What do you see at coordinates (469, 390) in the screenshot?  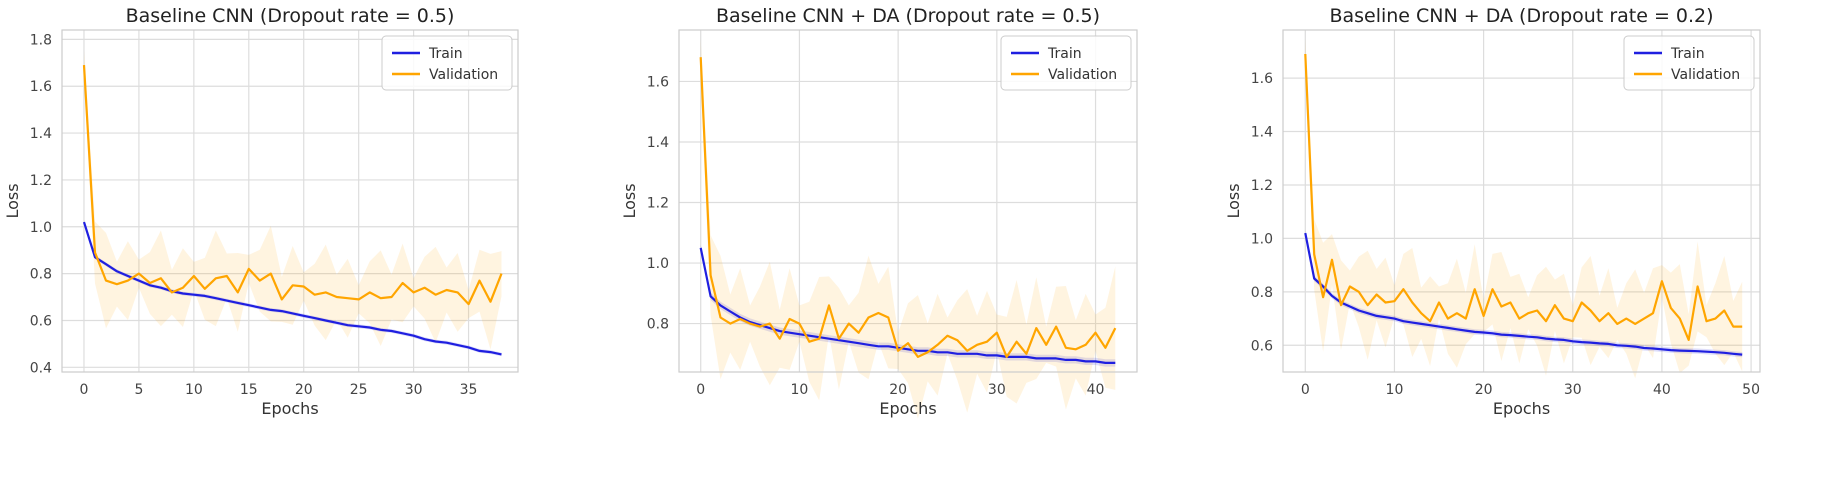 I see `x-tick-label: 35` at bounding box center [469, 390].